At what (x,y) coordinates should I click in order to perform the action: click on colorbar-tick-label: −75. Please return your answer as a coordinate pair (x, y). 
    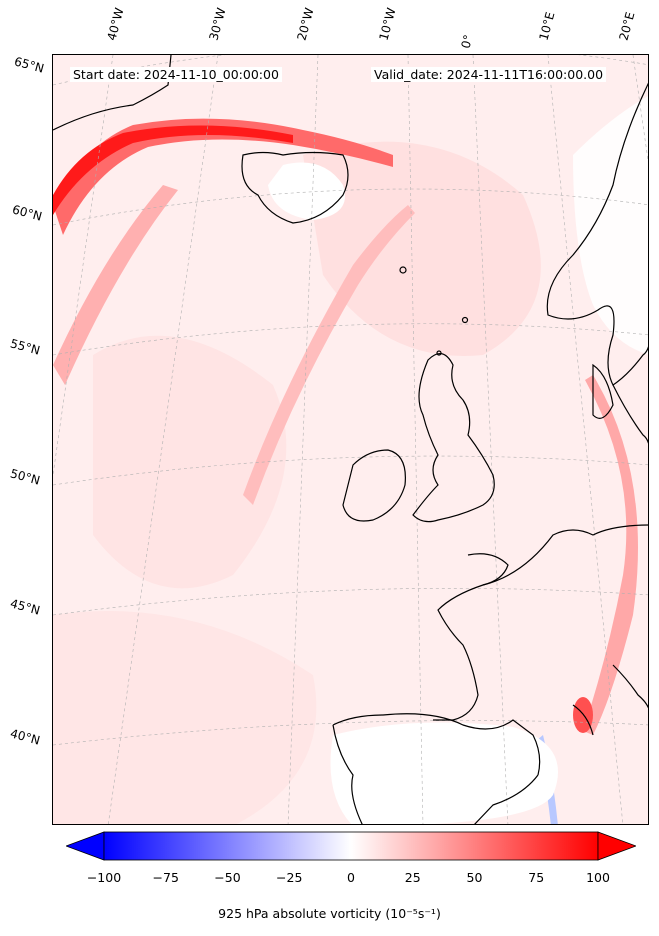
    Looking at the image, I should click on (165, 877).